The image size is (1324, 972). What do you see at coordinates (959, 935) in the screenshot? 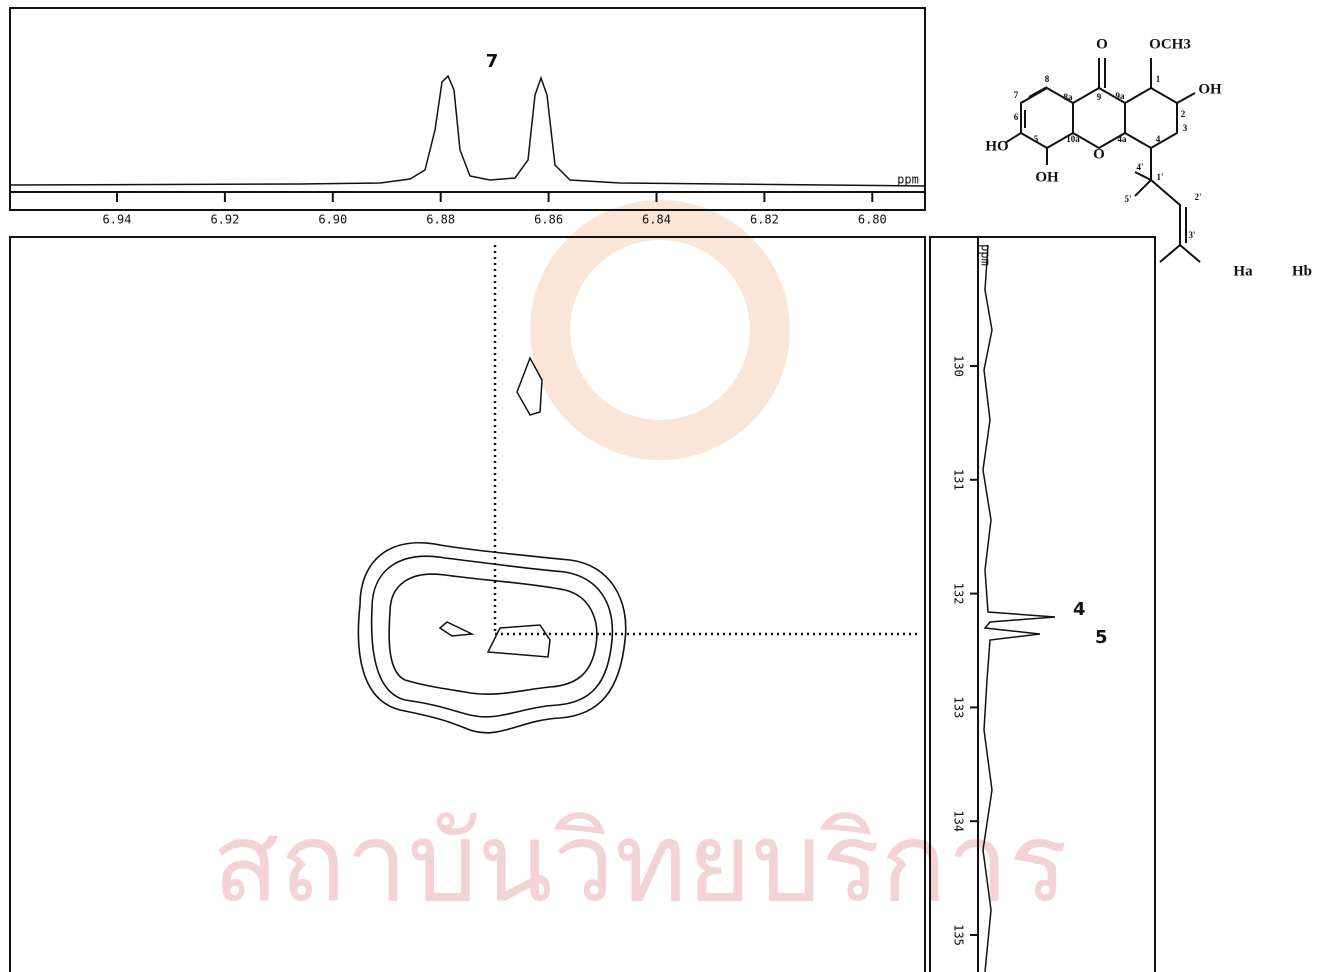
I see `y-tick-label: 135` at bounding box center [959, 935].